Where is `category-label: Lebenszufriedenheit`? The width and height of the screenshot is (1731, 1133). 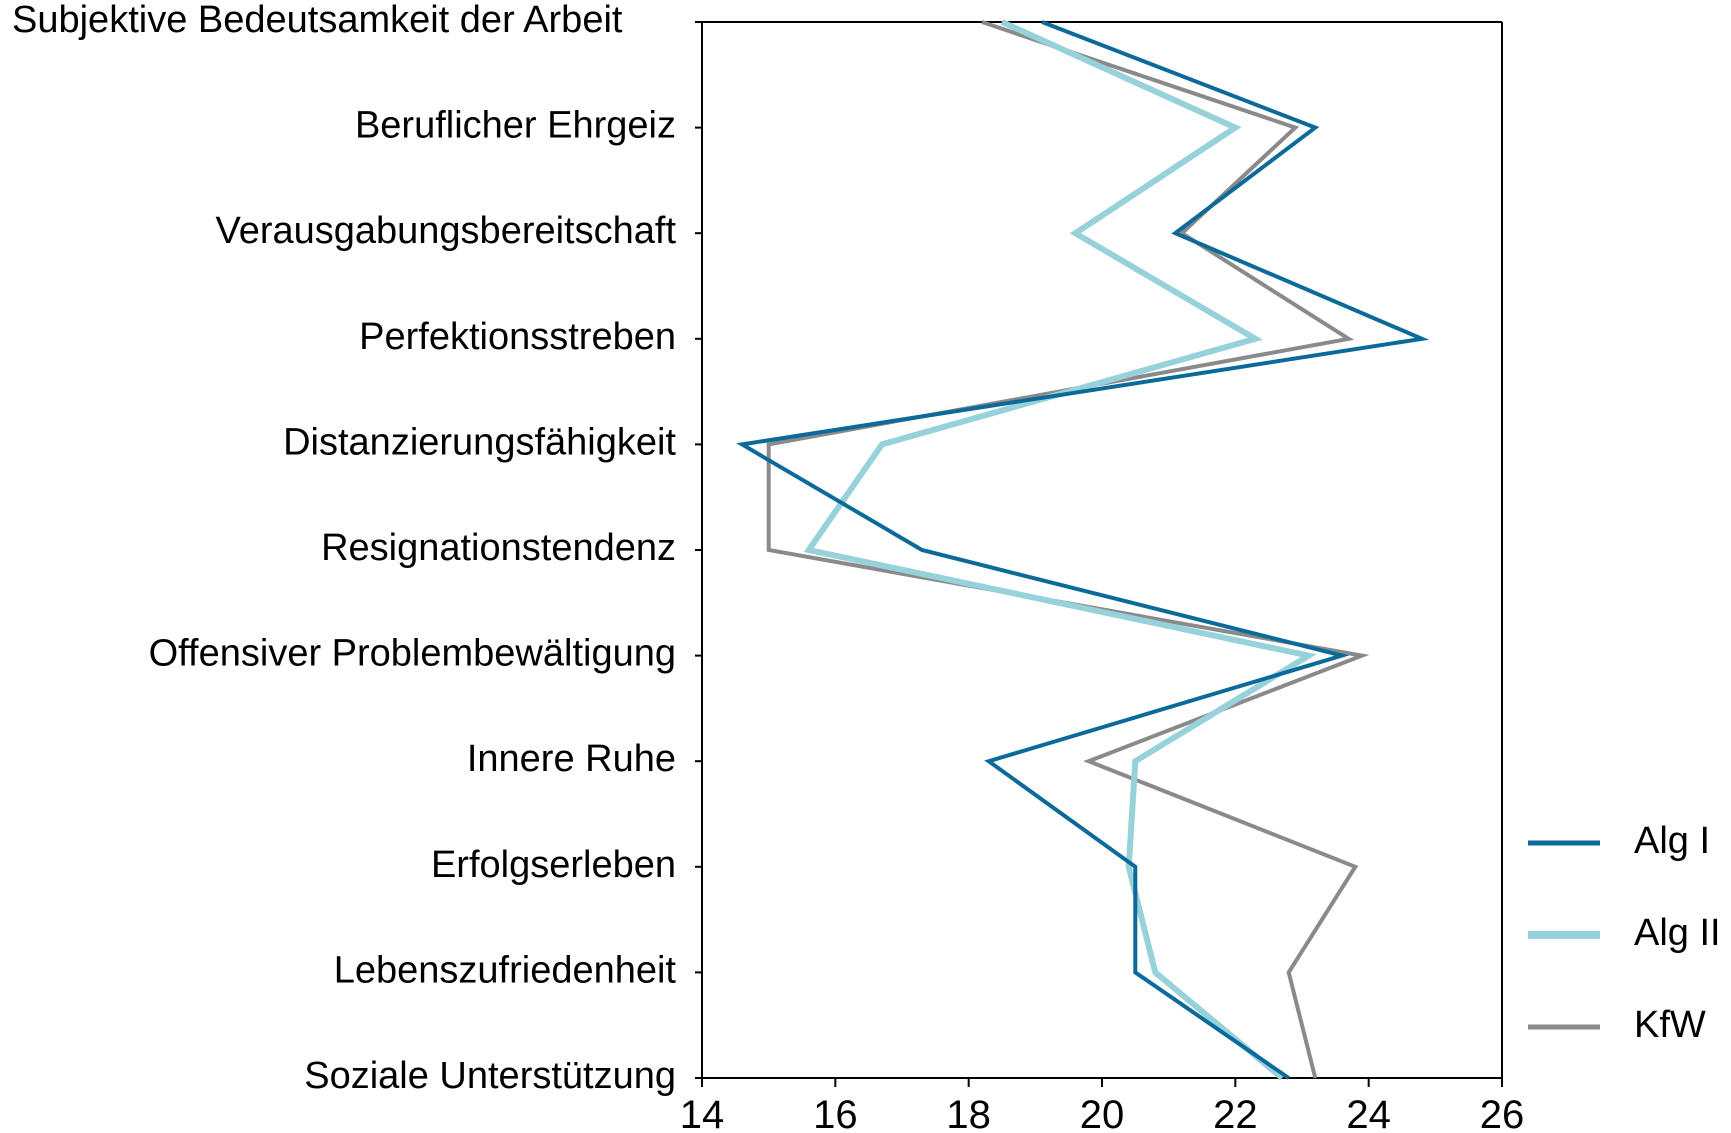 category-label: Lebenszufriedenheit is located at coordinates (505, 970).